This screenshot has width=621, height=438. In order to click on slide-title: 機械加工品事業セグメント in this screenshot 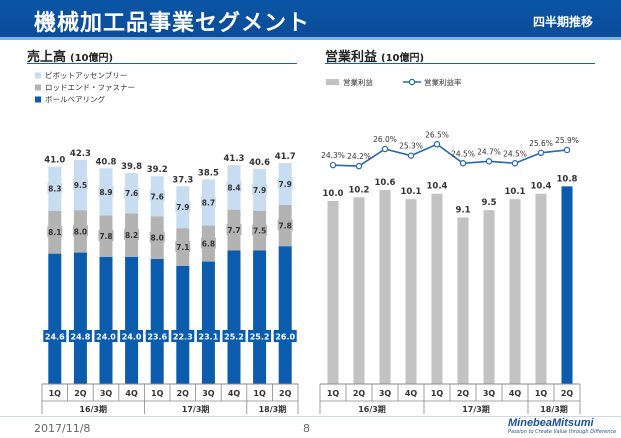, I will do `click(172, 23)`.